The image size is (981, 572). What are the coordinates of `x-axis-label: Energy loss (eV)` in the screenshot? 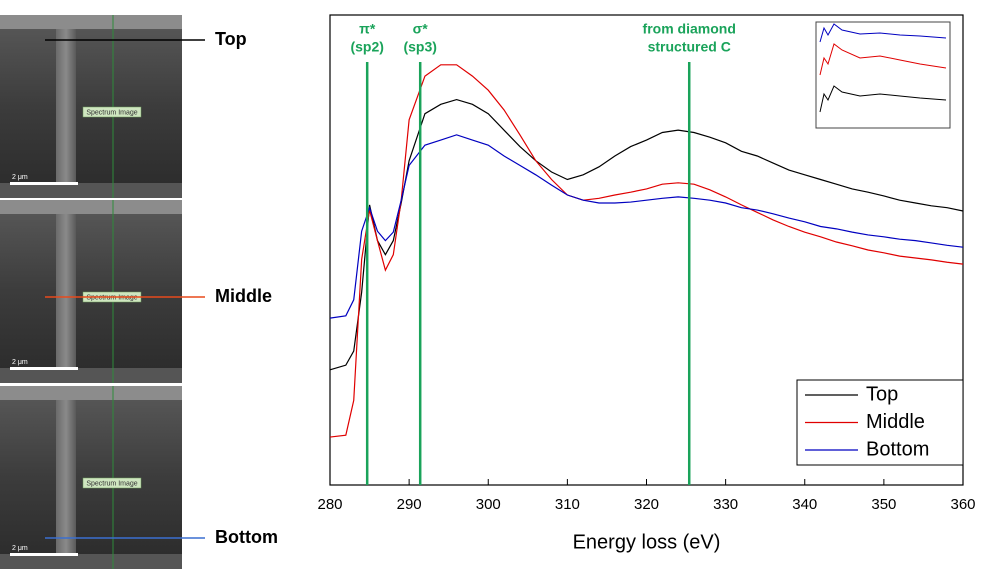 It's located at (647, 542).